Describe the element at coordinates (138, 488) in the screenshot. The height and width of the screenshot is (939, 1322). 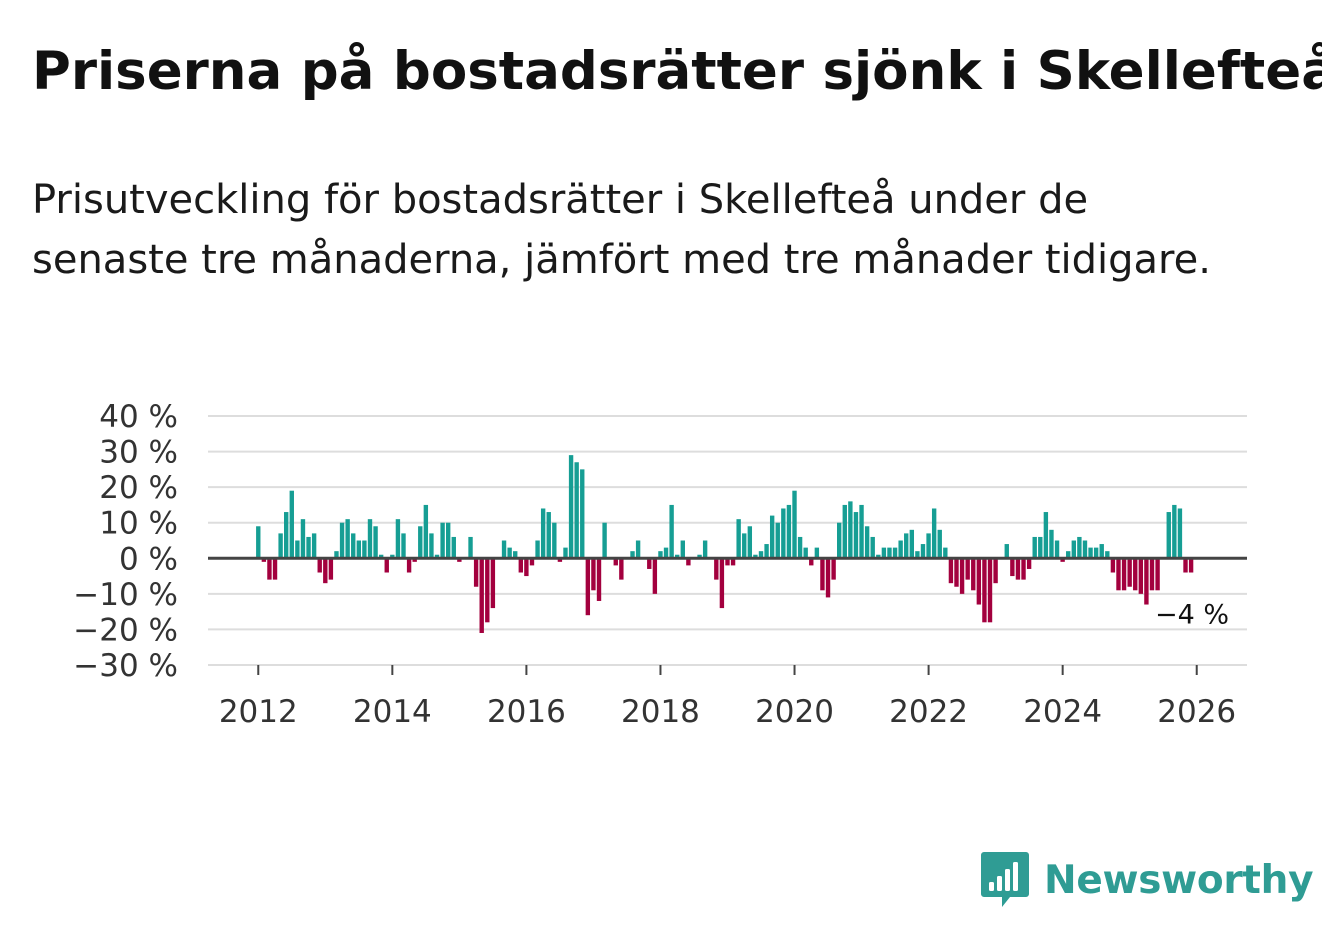
I see `y-tick-label: 20 %` at that location.